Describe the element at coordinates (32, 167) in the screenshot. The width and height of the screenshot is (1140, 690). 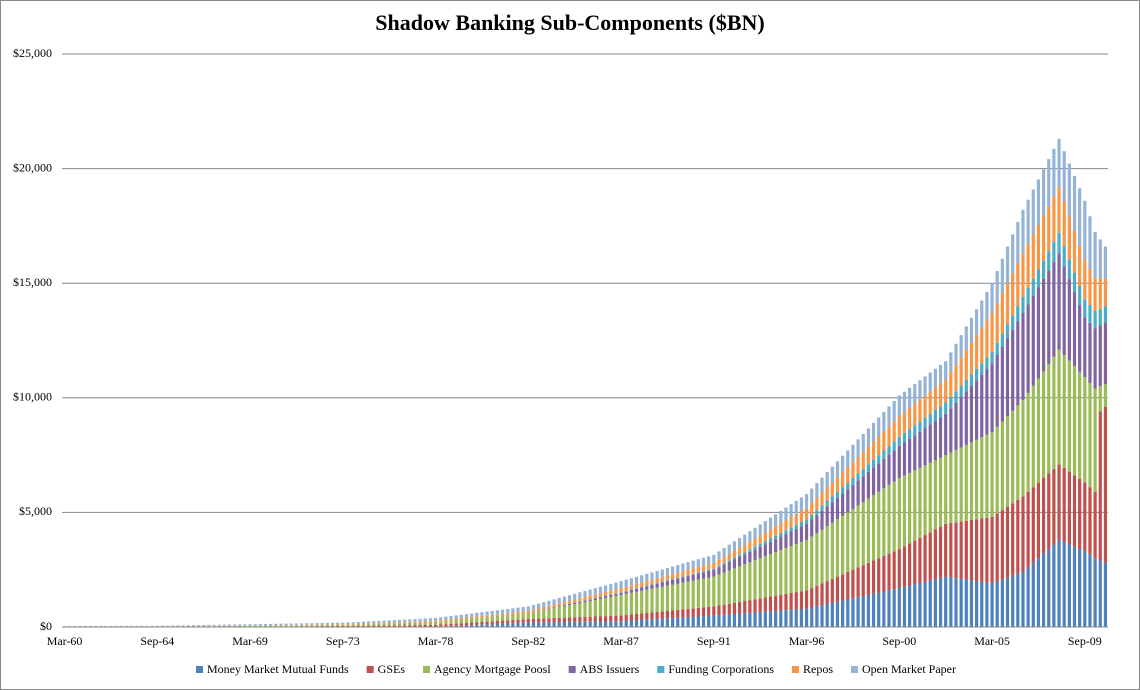
I see `y-tick-label: $20,000` at that location.